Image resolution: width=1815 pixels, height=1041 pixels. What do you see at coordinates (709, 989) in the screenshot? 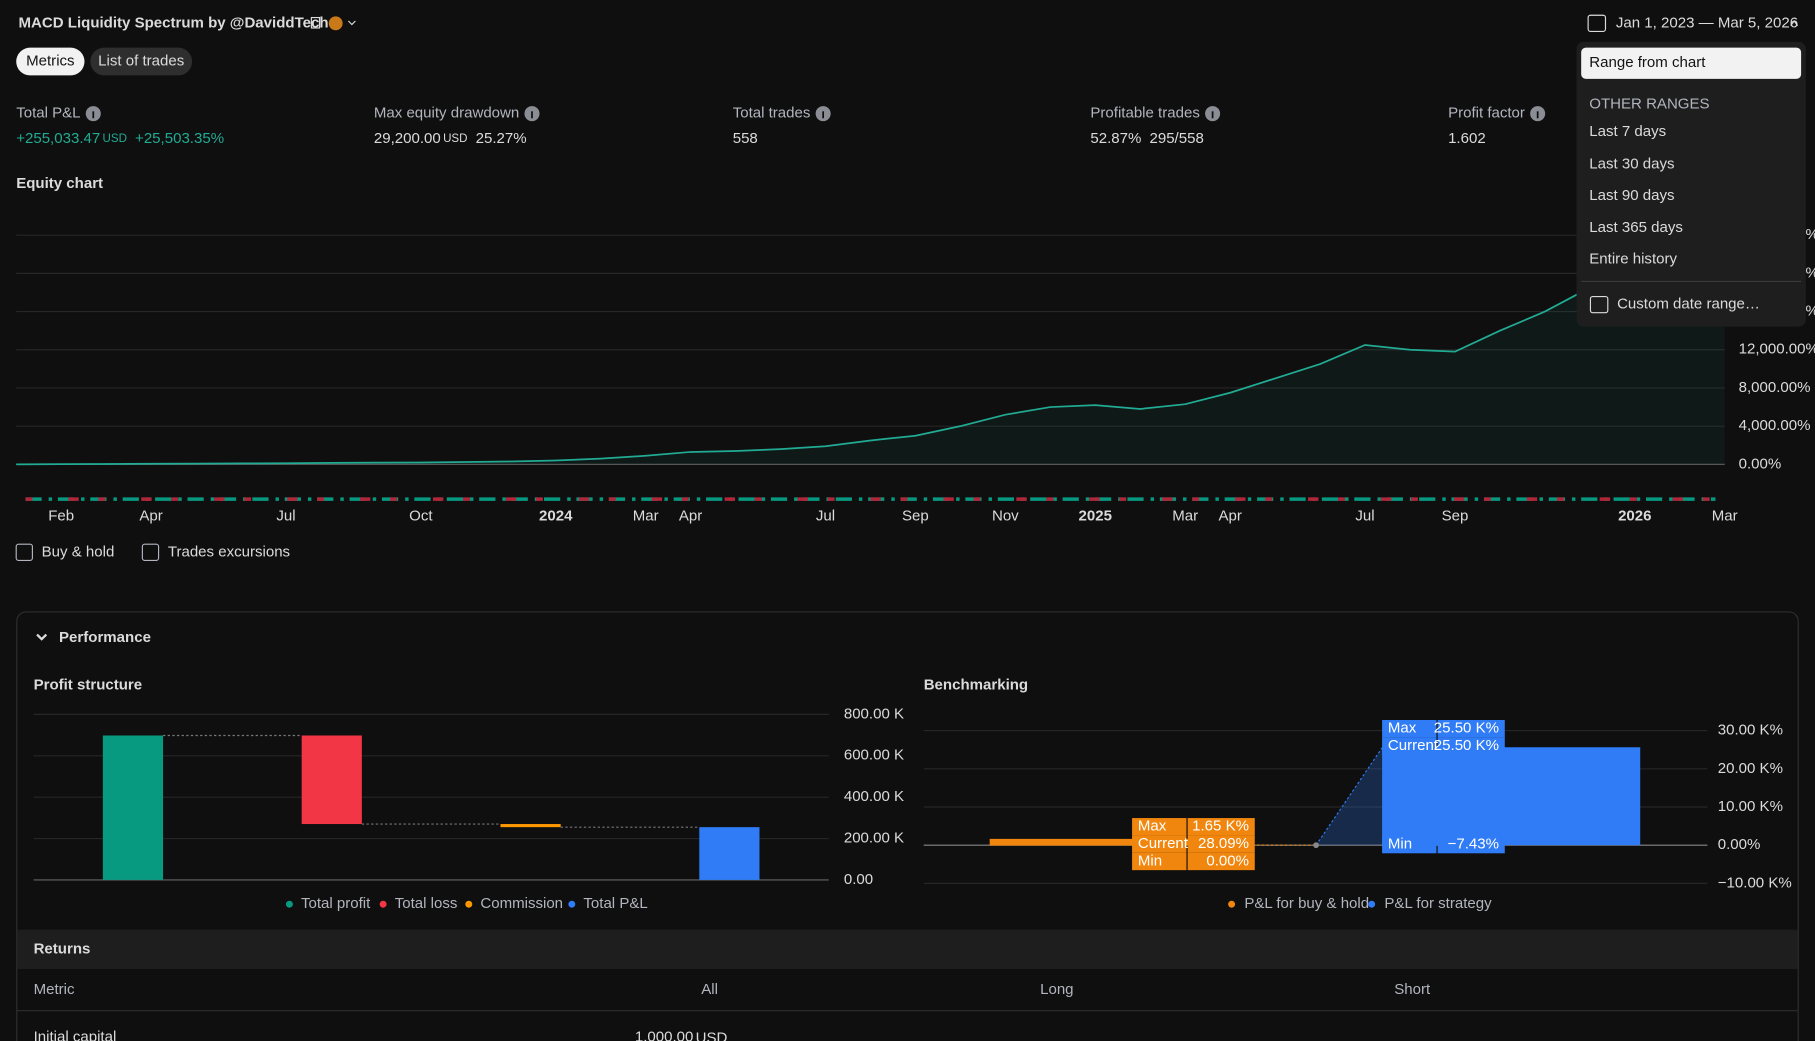
I see `column-header: All` at bounding box center [709, 989].